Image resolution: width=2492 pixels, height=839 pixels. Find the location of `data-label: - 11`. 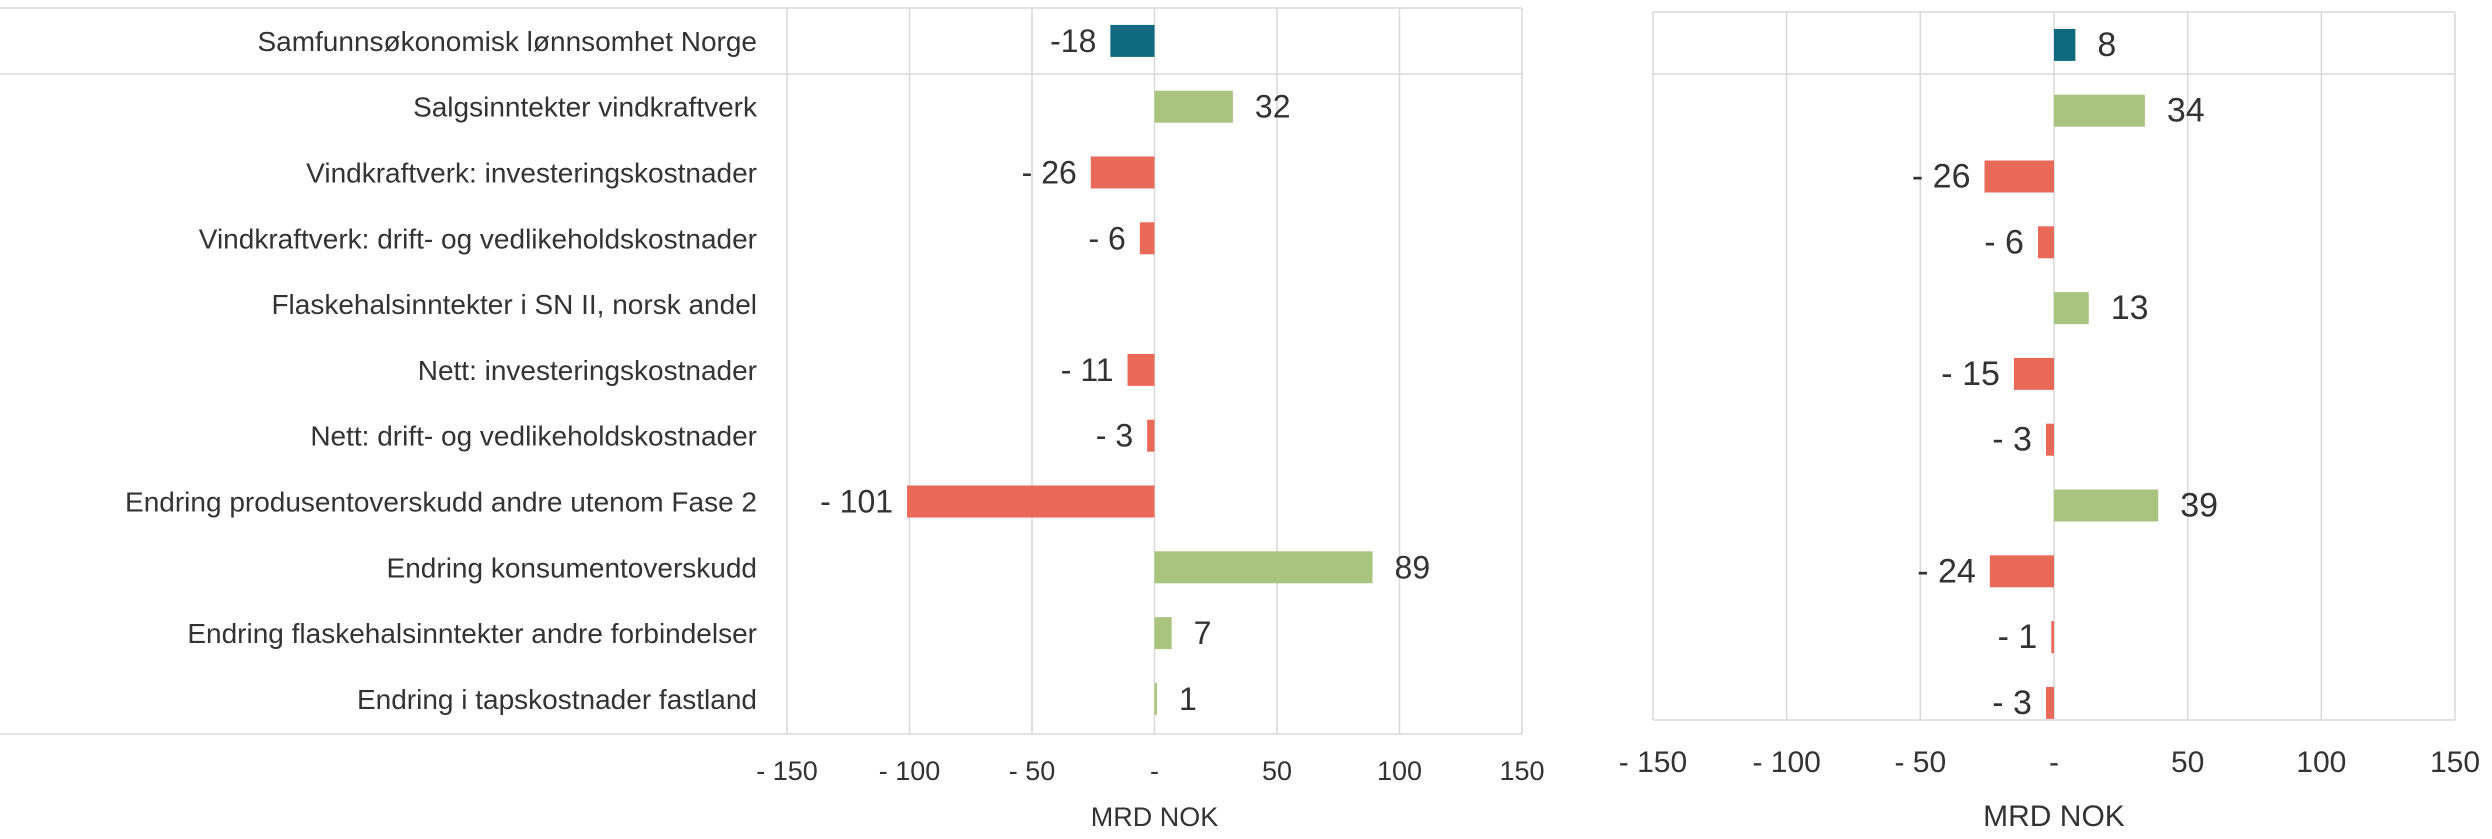

data-label: - 11 is located at coordinates (1087, 370).